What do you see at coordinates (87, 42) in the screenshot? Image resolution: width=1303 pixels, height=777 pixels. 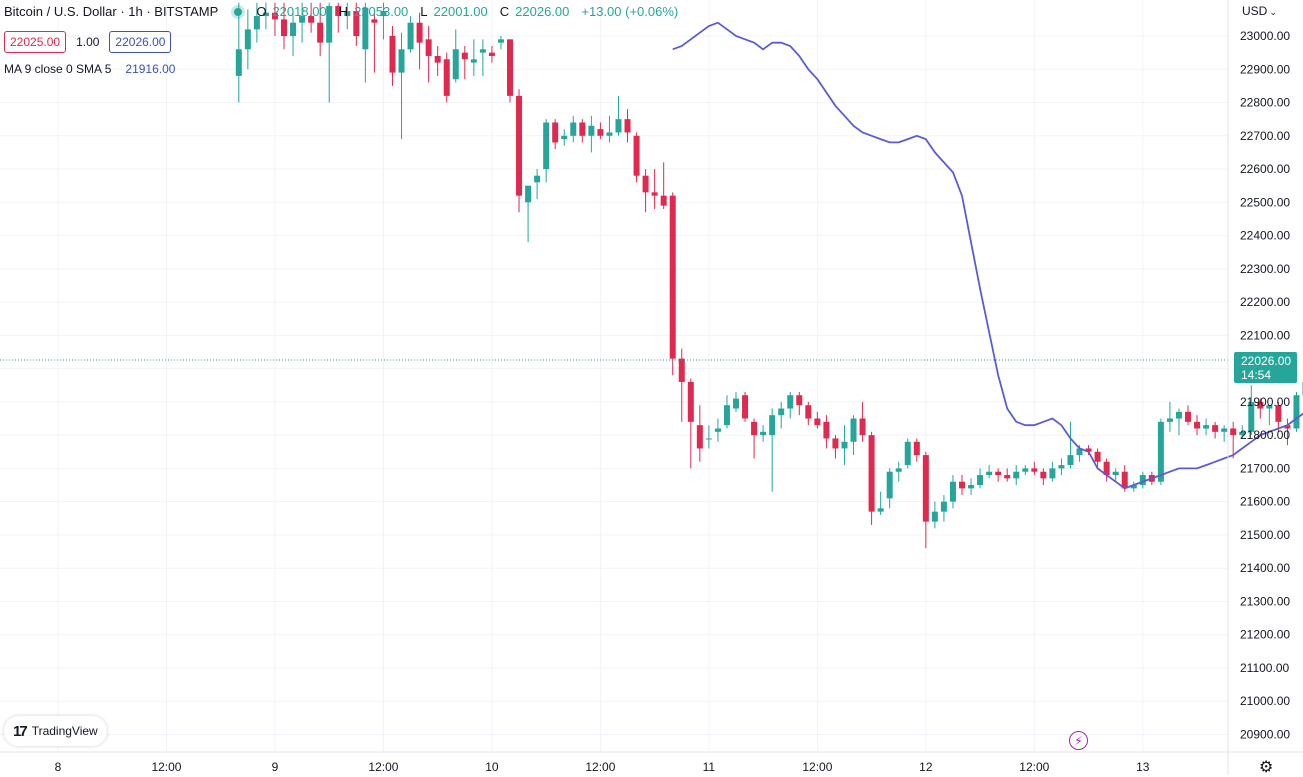 I see `spread-value: 1.00` at bounding box center [87, 42].